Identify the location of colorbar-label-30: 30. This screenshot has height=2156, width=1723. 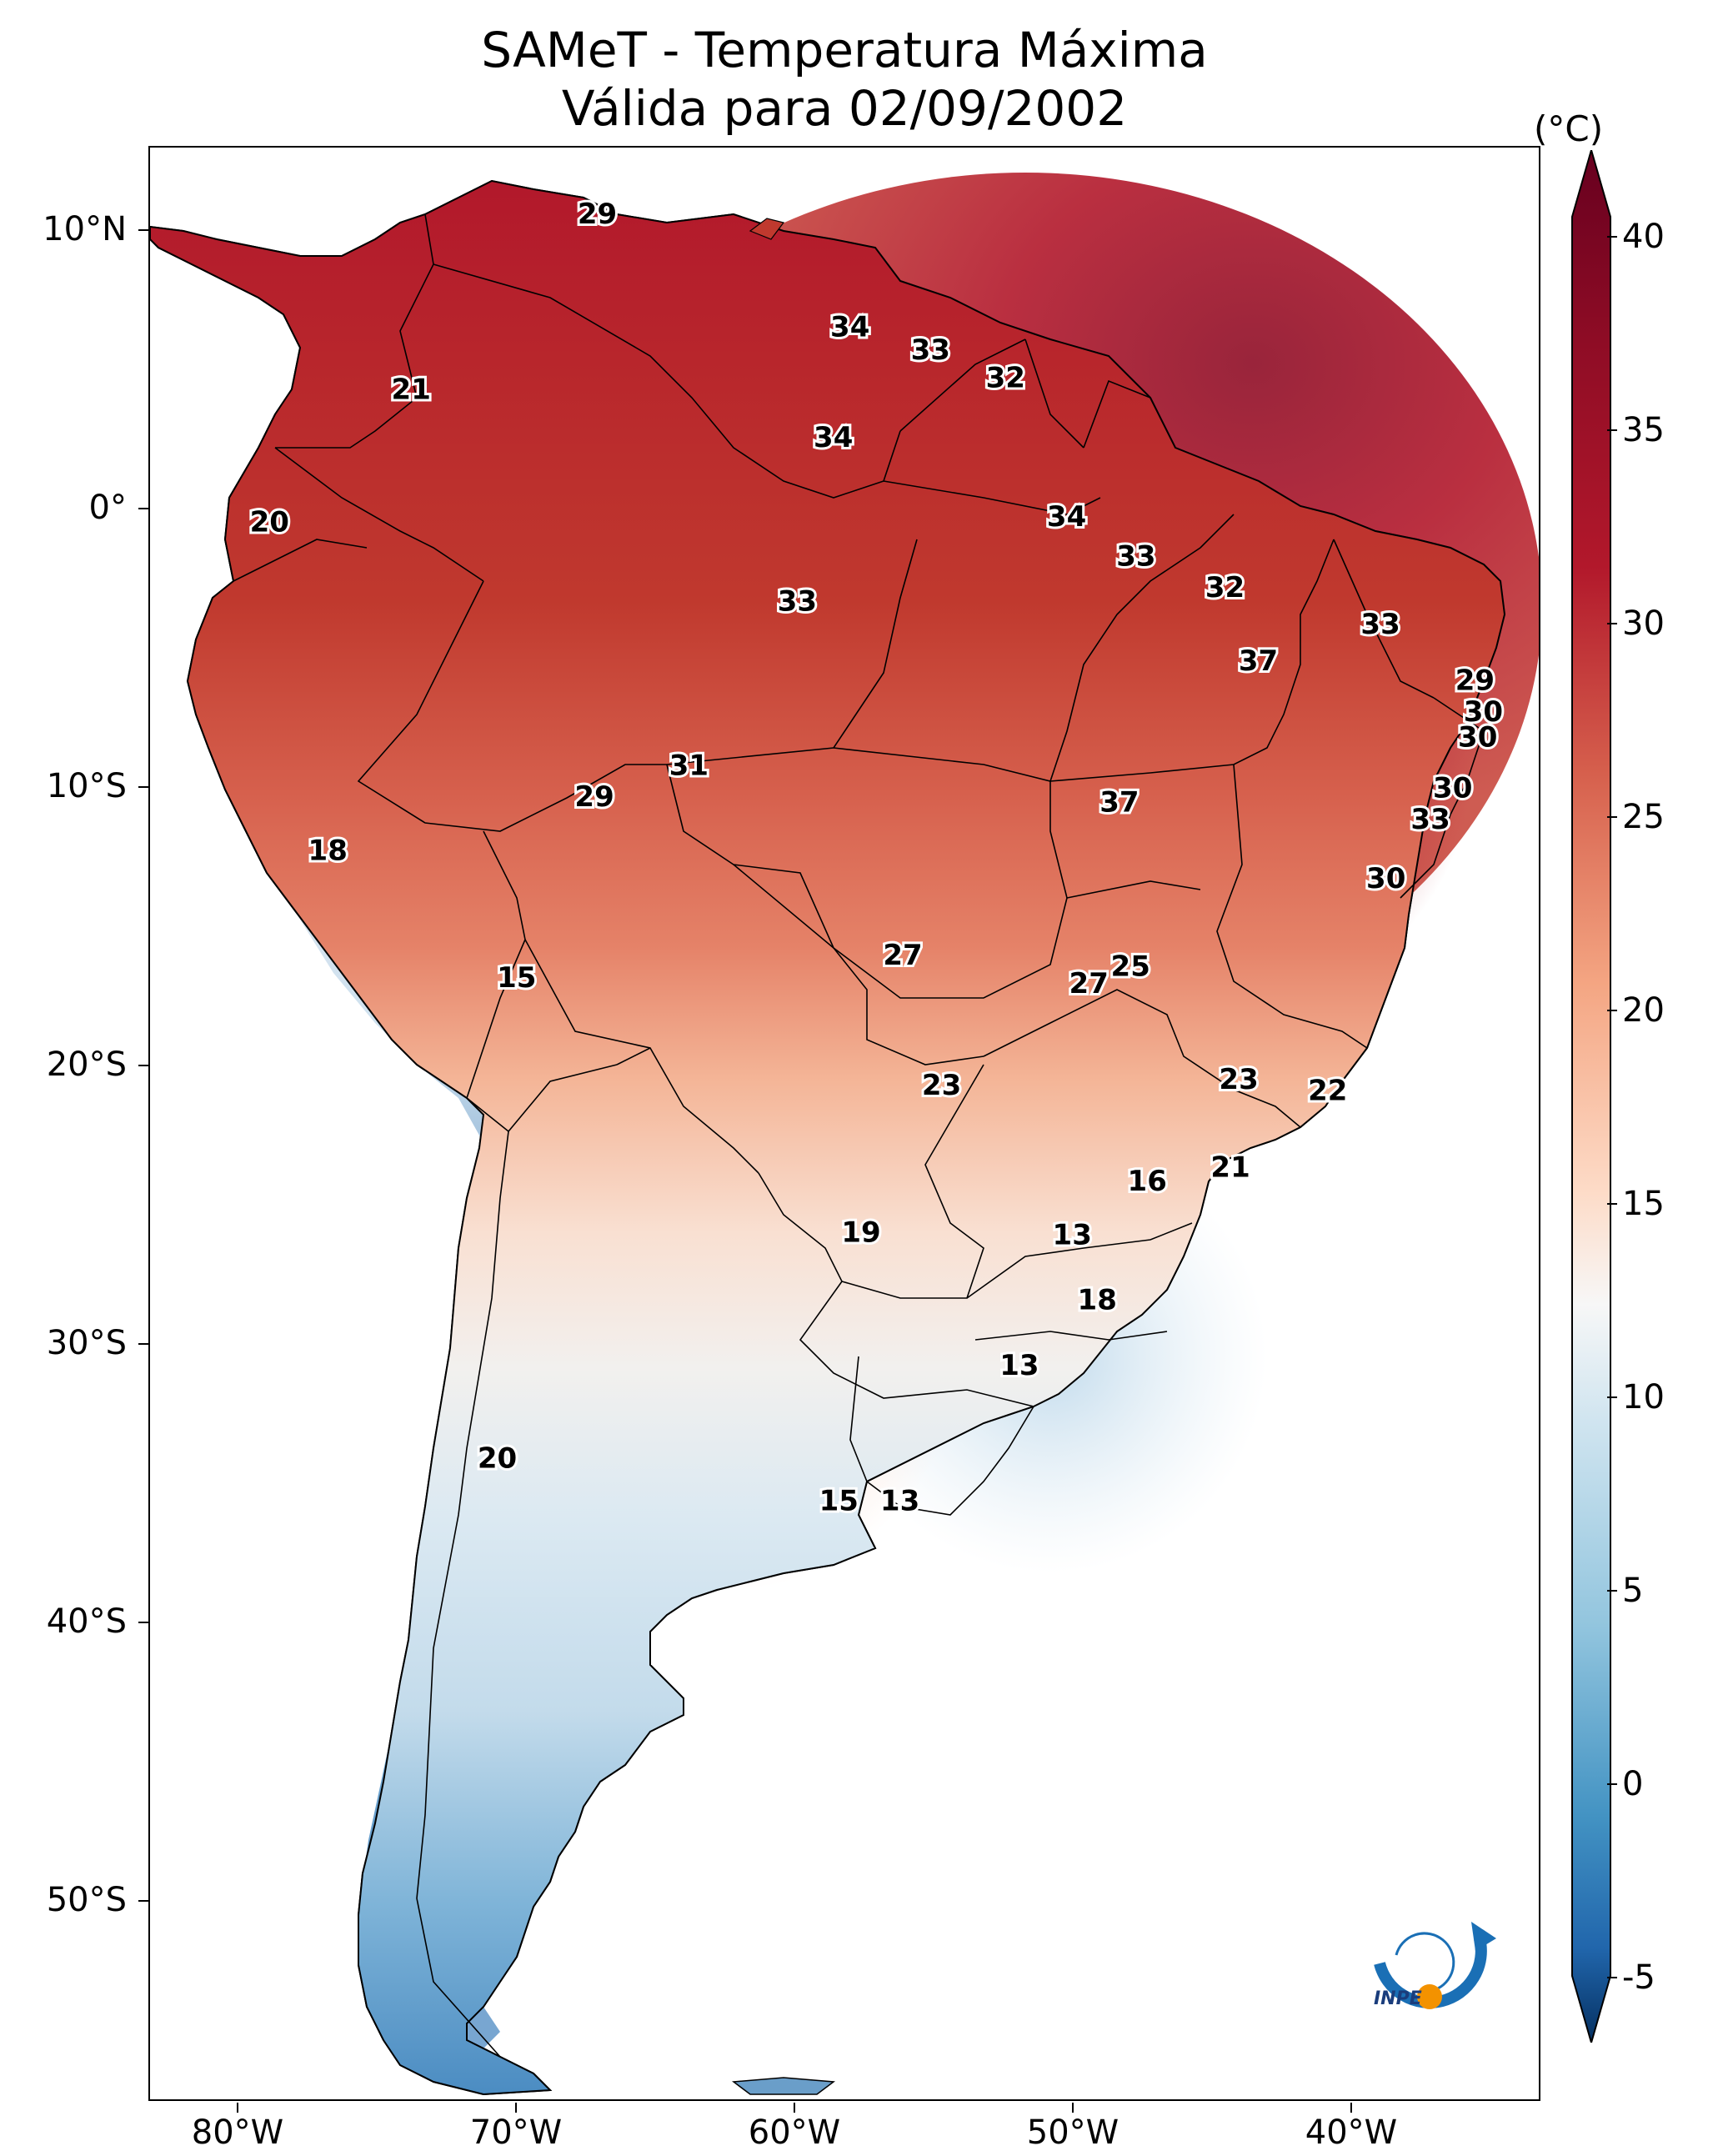
(1643, 623).